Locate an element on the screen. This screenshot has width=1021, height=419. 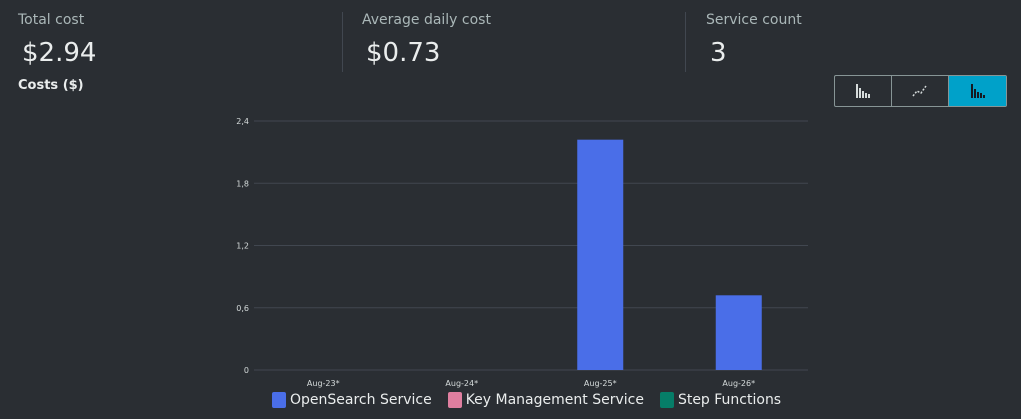
legend-item-opensearch: OpenSearch Service is located at coordinates (352, 400).